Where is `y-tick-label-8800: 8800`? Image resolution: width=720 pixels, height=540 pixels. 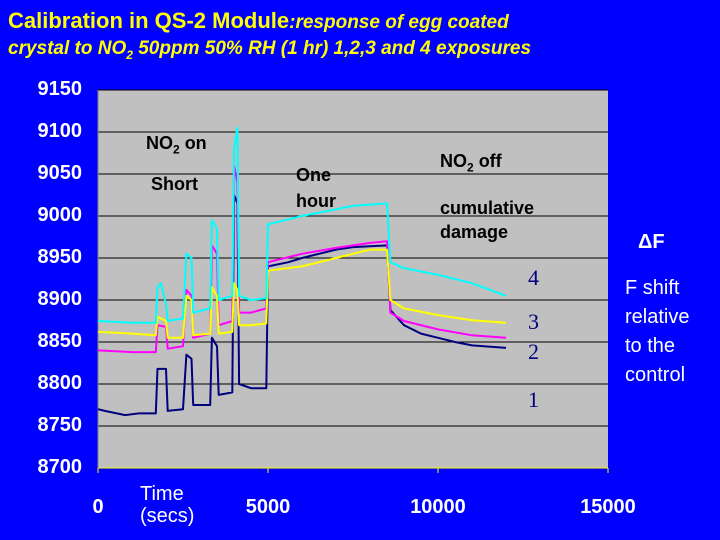
y-tick-label-8800: 8800 is located at coordinates (60, 383).